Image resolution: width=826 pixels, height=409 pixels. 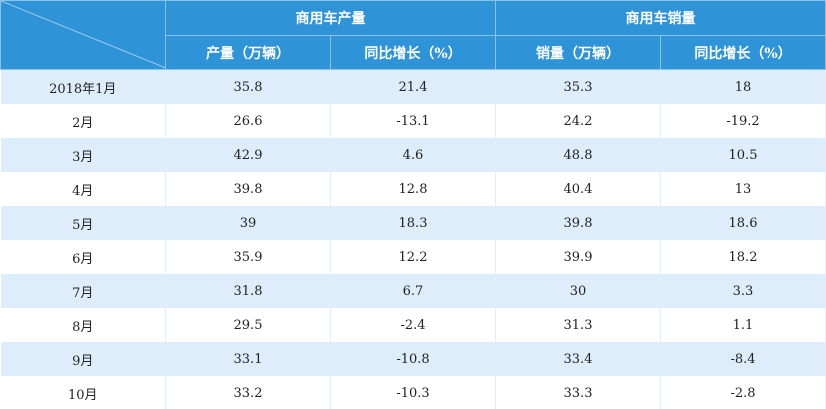 I want to click on column-header: 产量（万辆）, so click(x=248, y=52).